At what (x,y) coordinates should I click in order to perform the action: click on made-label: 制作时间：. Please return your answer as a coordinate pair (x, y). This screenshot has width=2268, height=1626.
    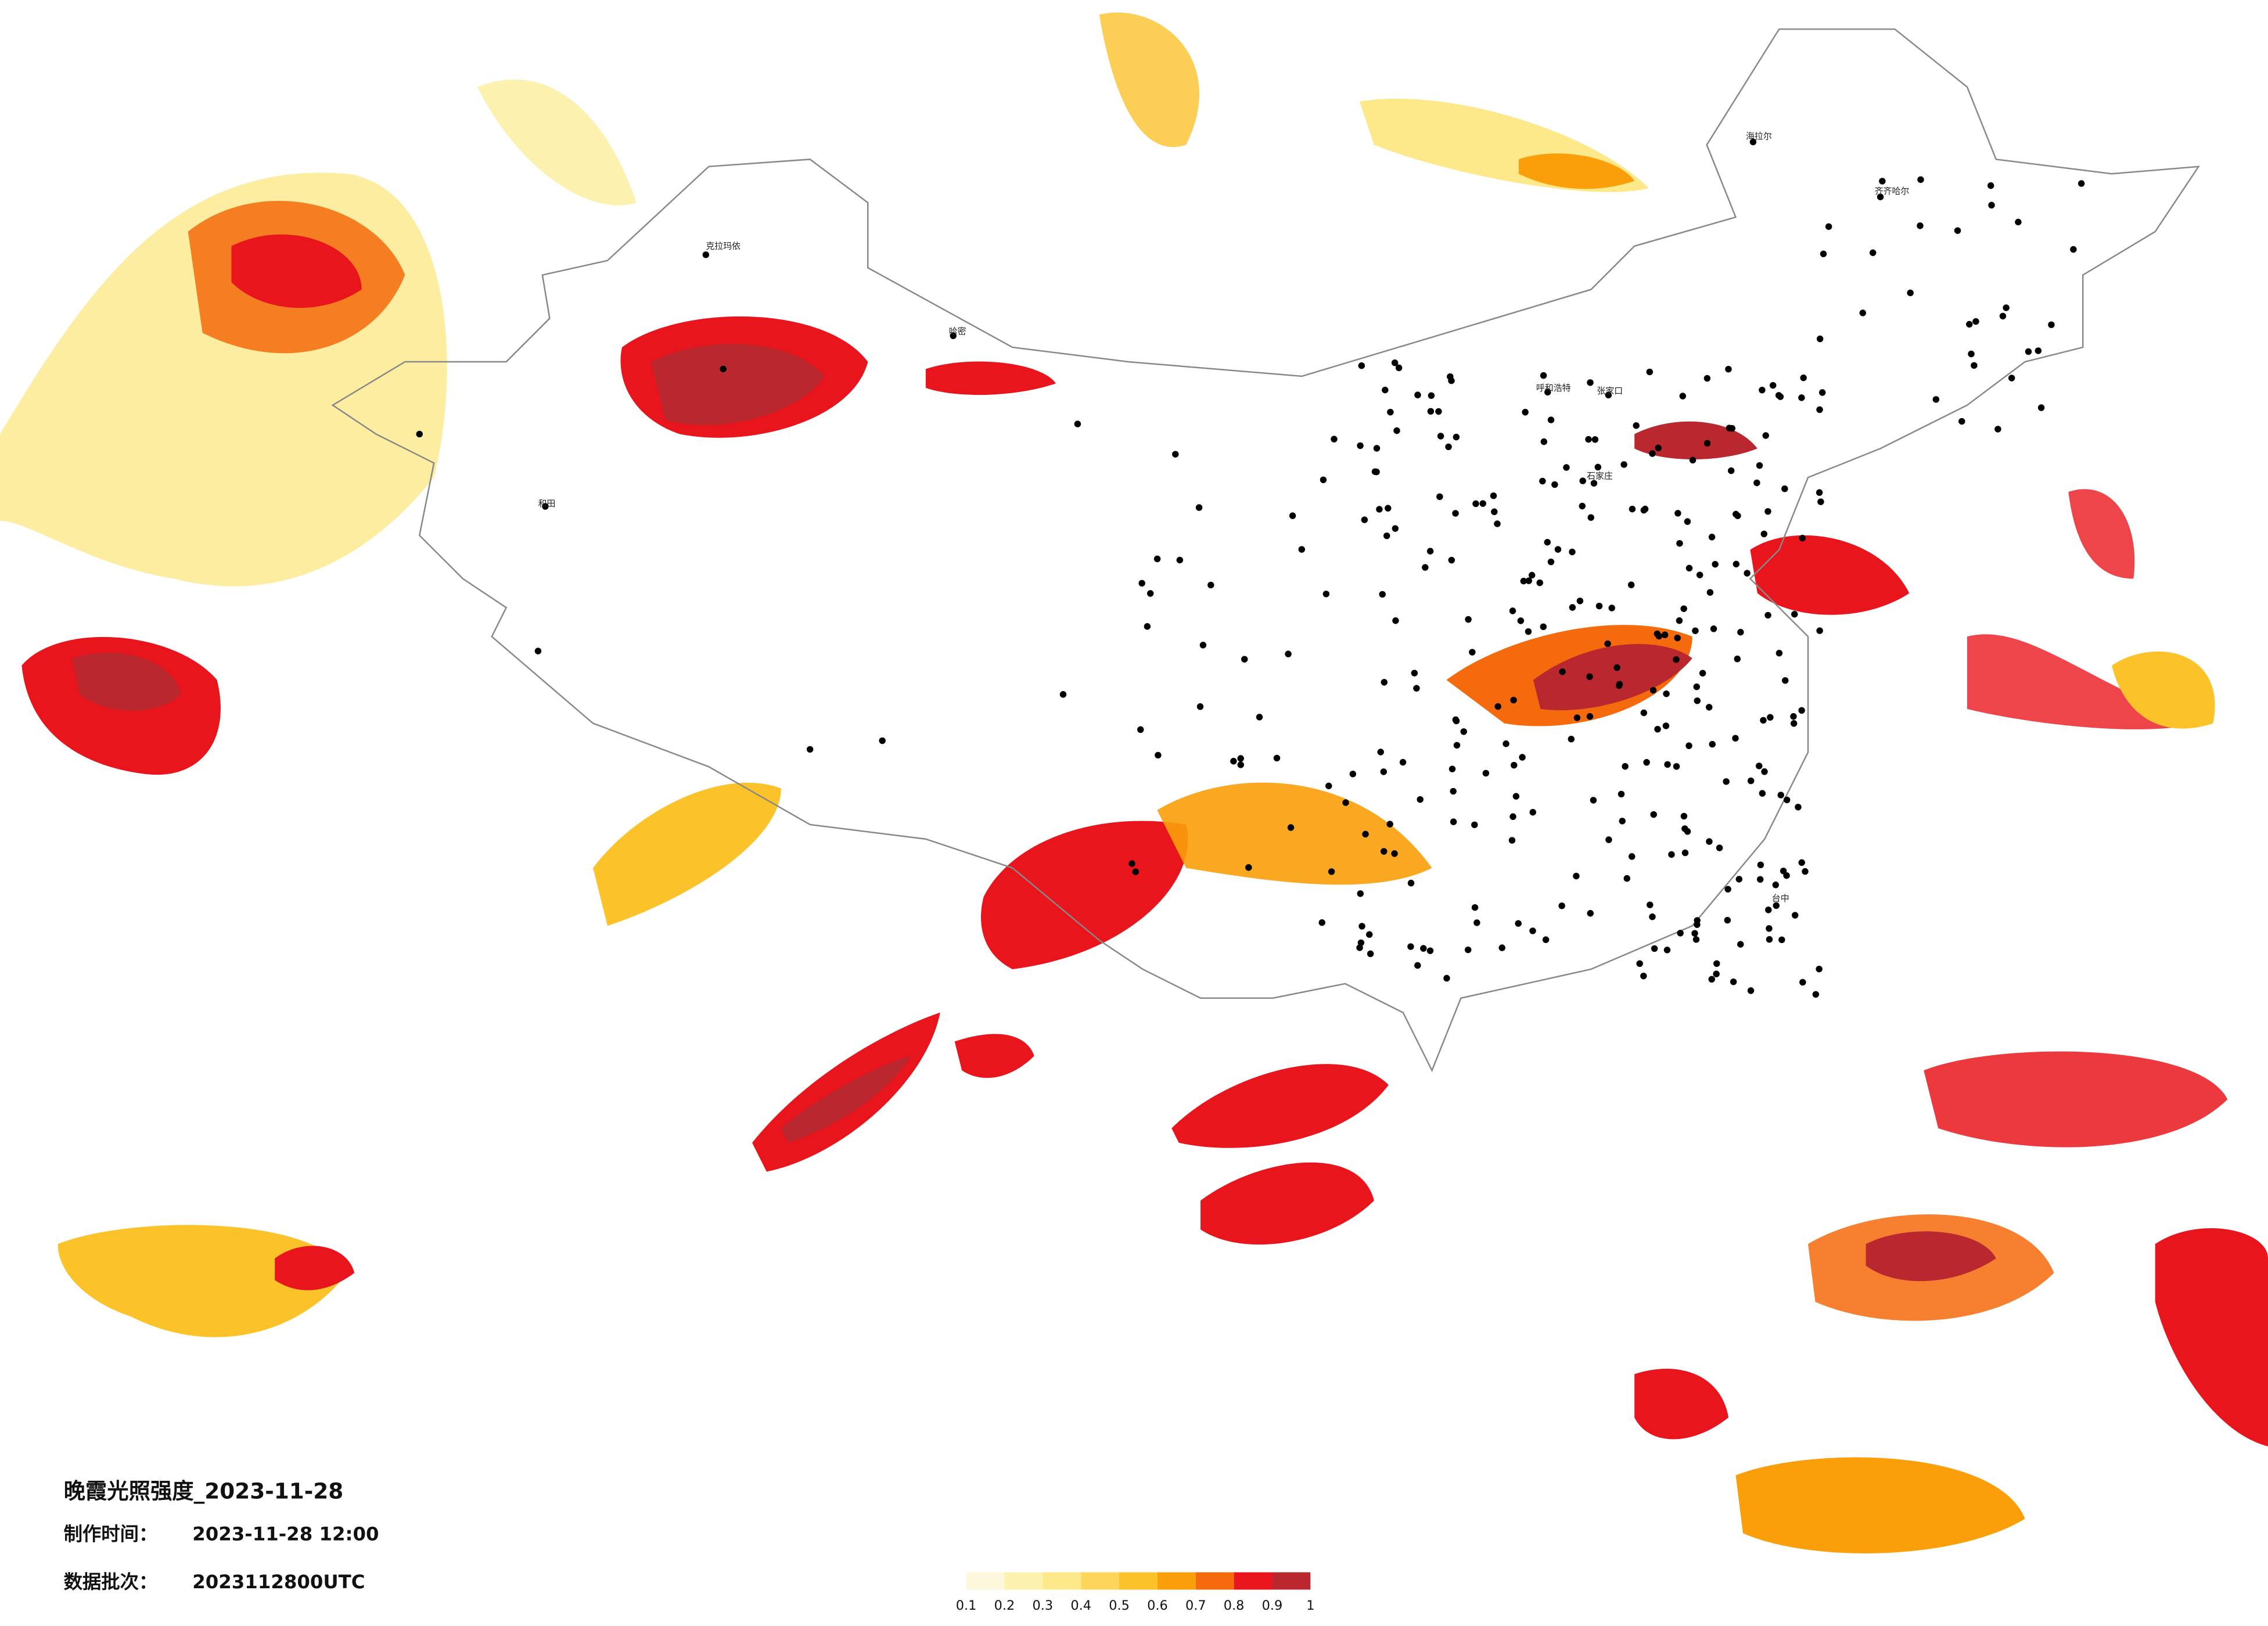
    Looking at the image, I should click on (111, 1534).